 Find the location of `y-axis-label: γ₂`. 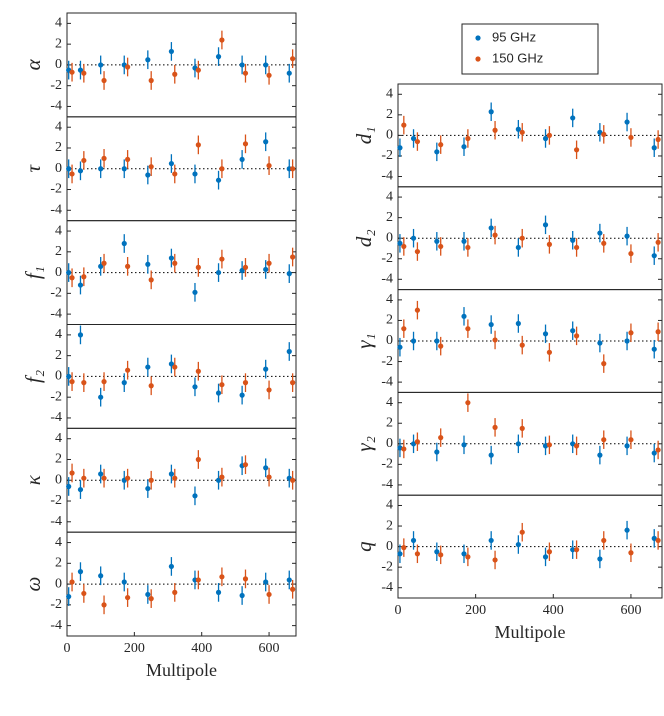

y-axis-label: γ₂ is located at coordinates (364, 444).